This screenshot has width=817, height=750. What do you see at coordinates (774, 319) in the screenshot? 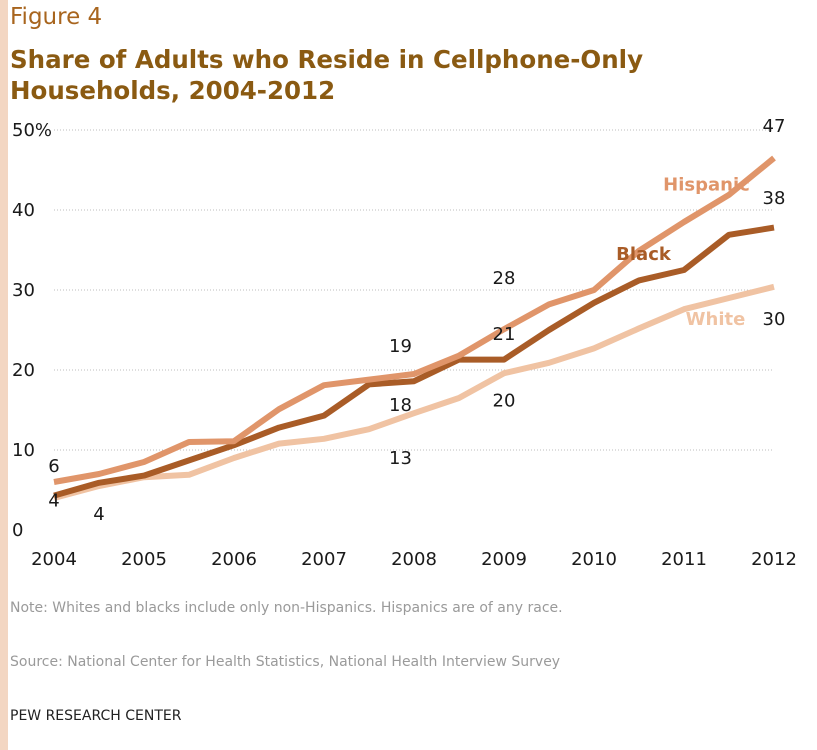
I see `data-label: 30` at bounding box center [774, 319].